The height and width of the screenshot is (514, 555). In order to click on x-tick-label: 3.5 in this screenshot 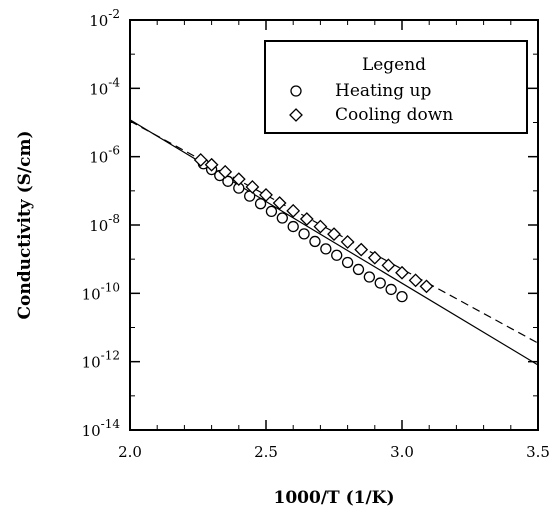, I will do `click(538, 452)`.